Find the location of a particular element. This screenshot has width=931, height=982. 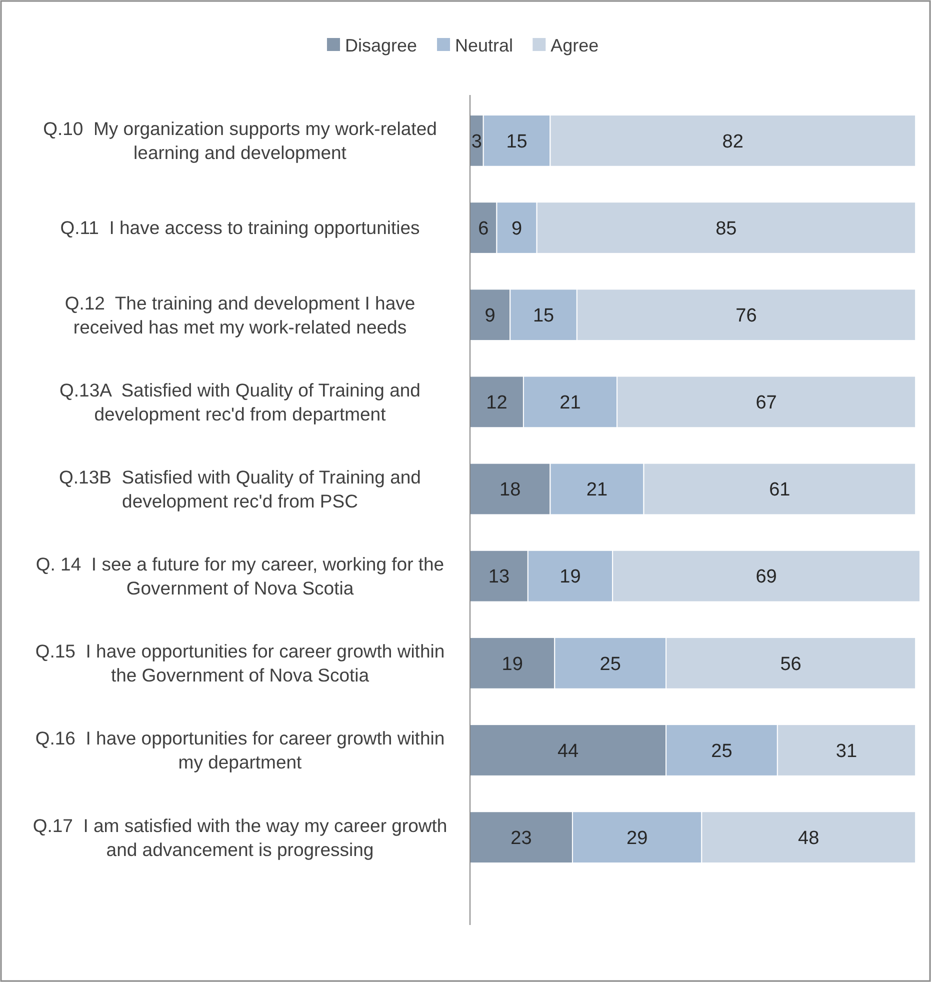

data-label: 85 is located at coordinates (726, 229).